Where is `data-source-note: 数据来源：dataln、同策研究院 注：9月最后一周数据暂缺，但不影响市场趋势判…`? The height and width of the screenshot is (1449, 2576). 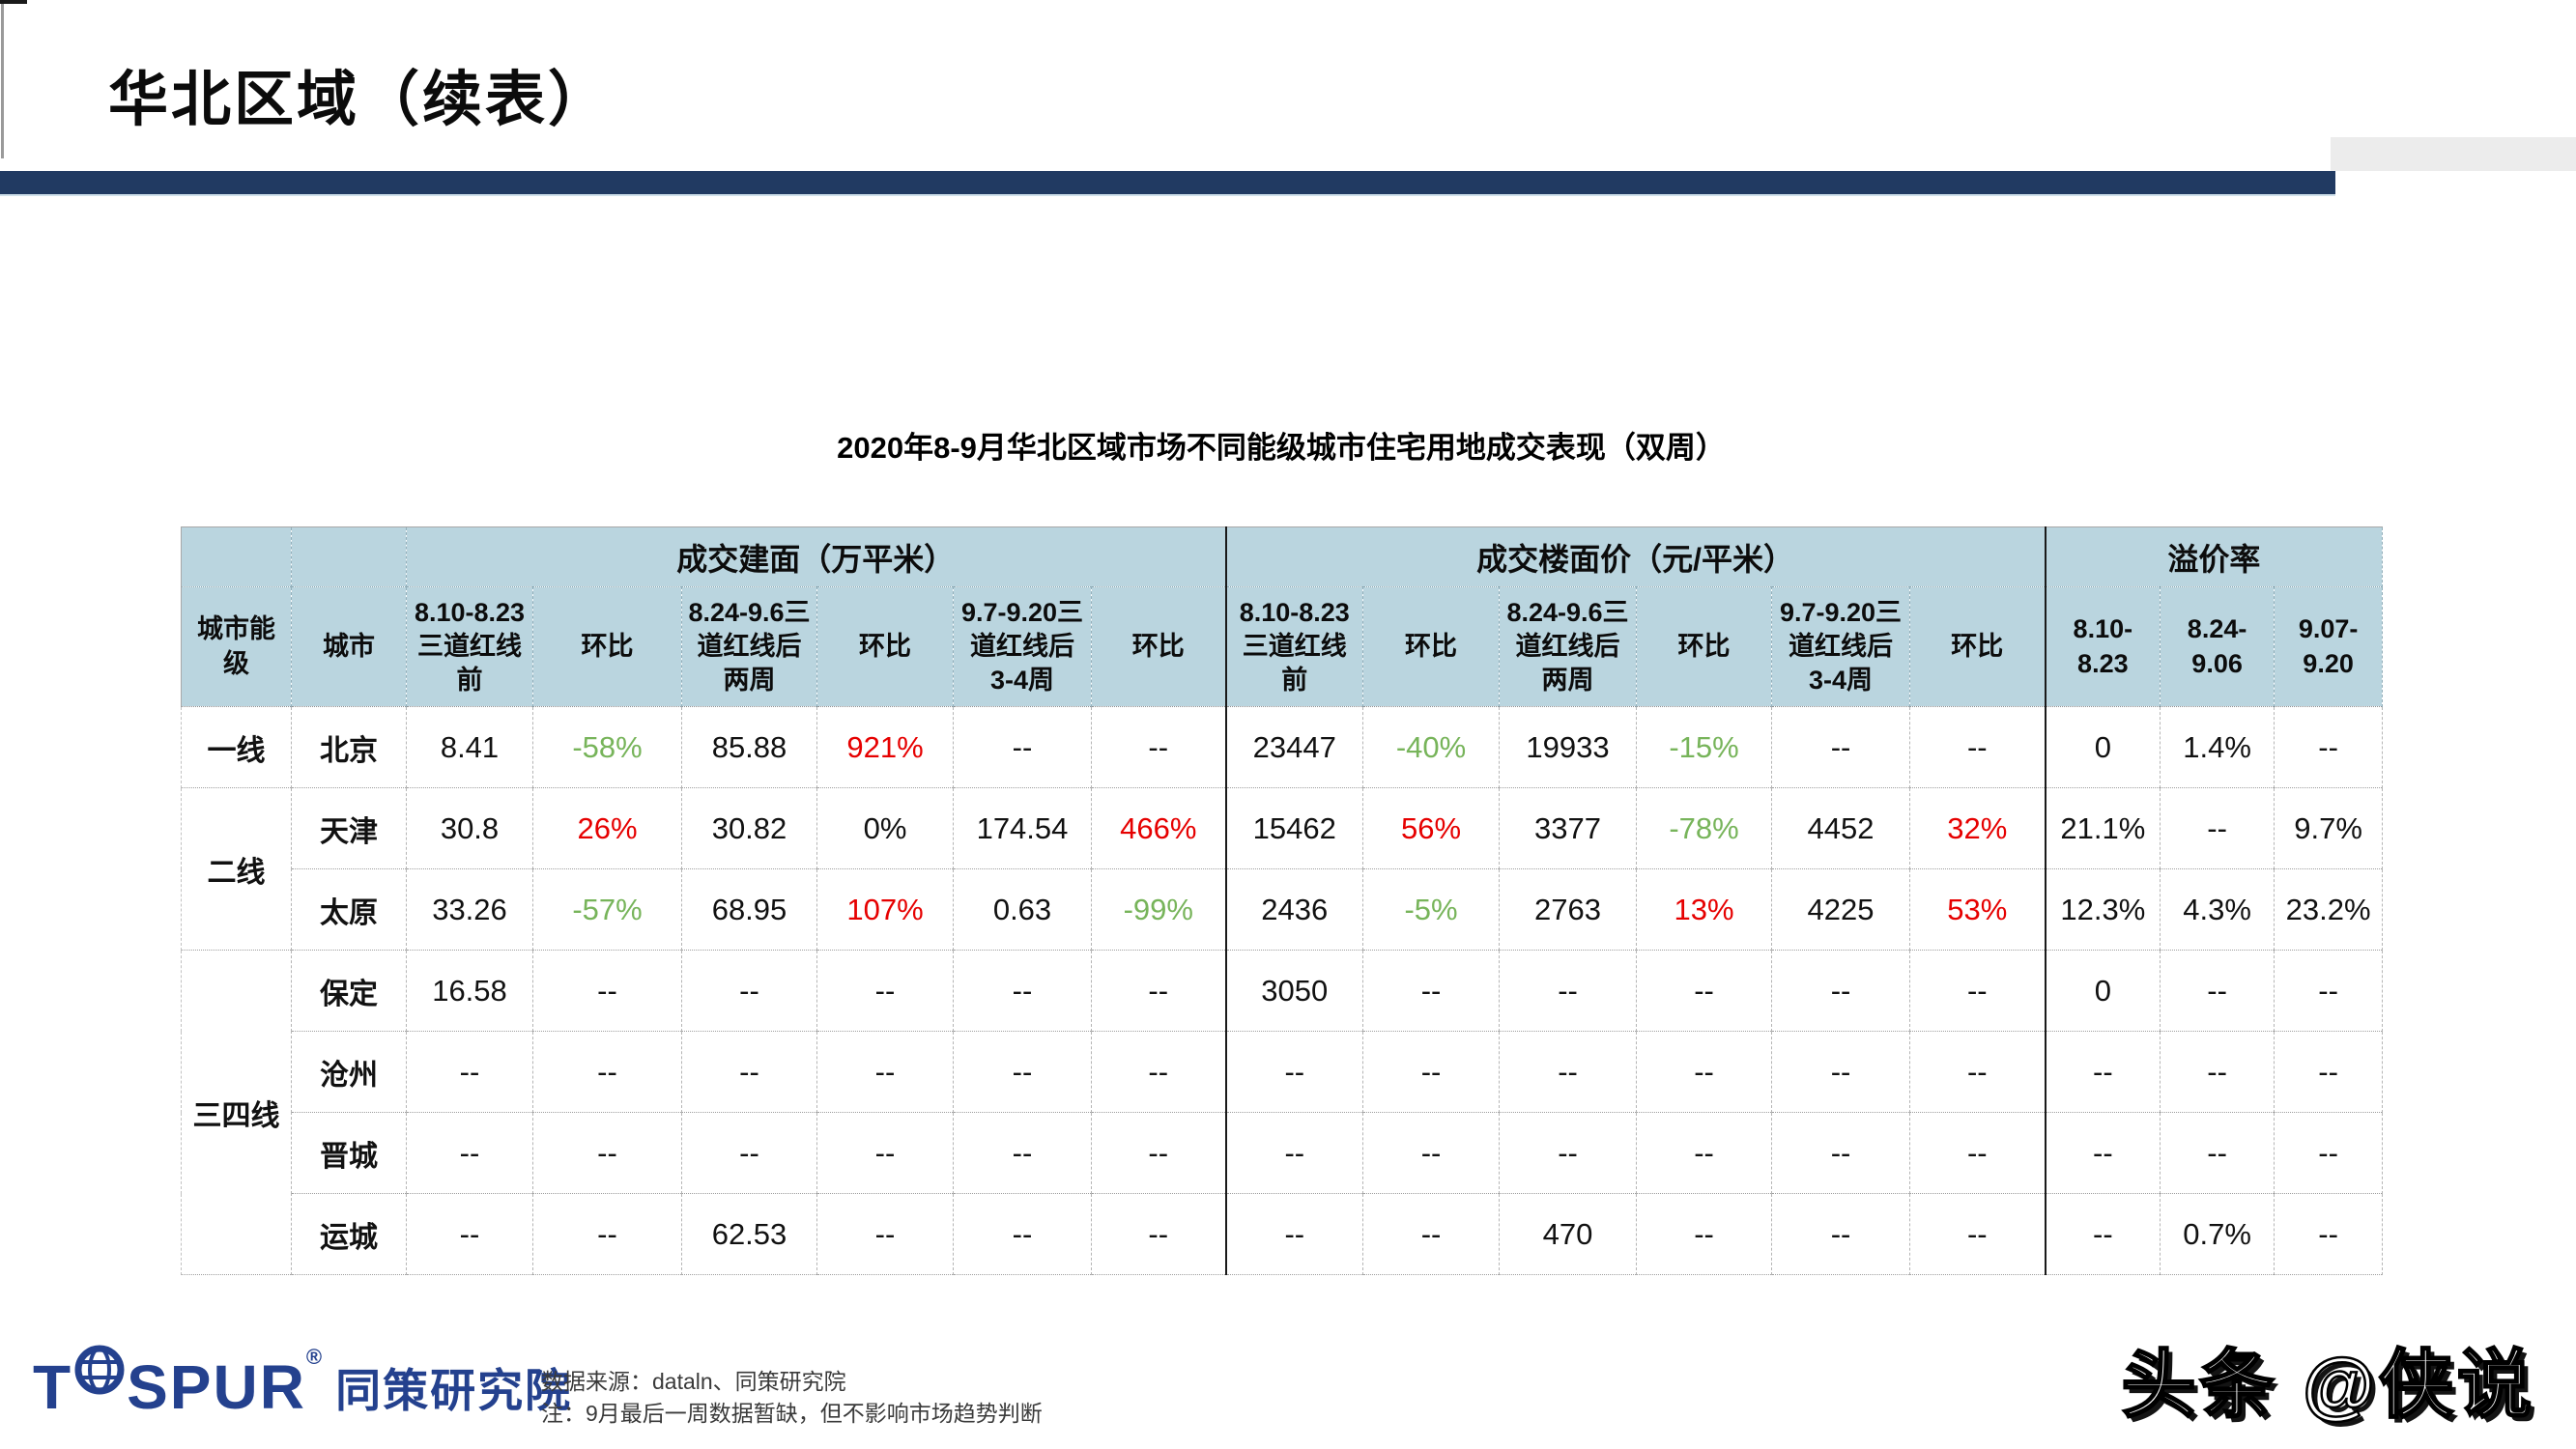 data-source-note: 数据来源：dataln、同策研究院 注：9月最后一周数据暂缺，但不影响市场趋势判… is located at coordinates (792, 1398).